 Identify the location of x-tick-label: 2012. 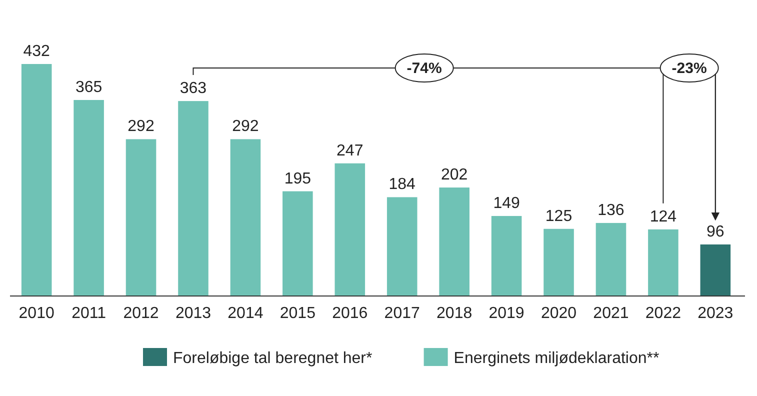
(141, 313).